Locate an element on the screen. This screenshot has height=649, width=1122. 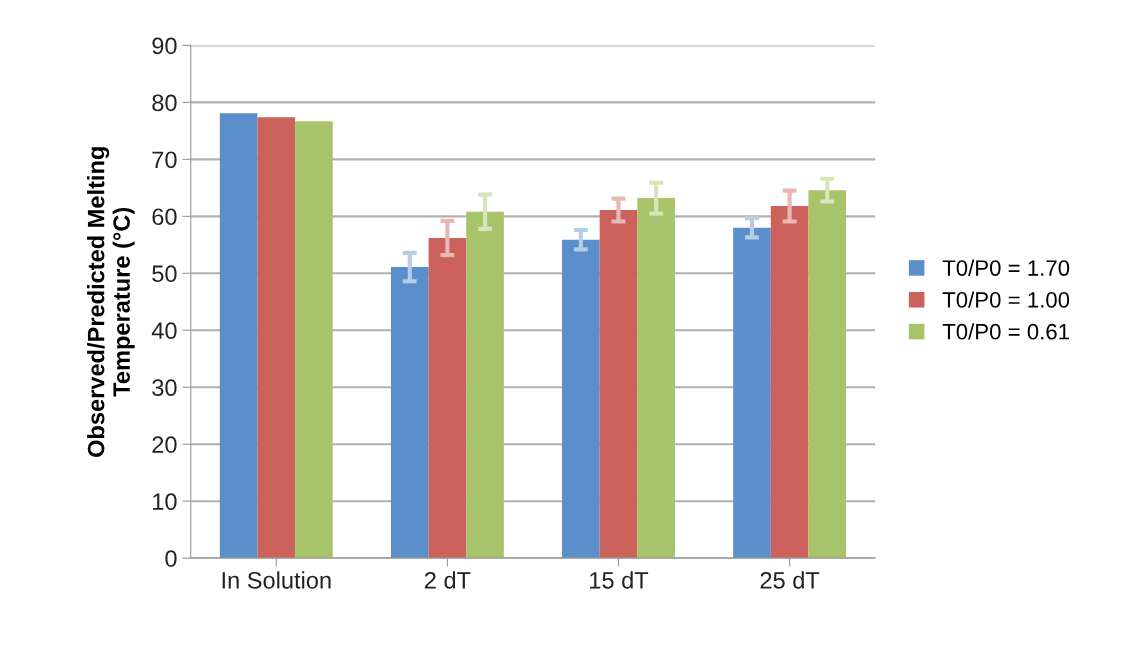
y-tick-label: 60 is located at coordinates (164, 217).